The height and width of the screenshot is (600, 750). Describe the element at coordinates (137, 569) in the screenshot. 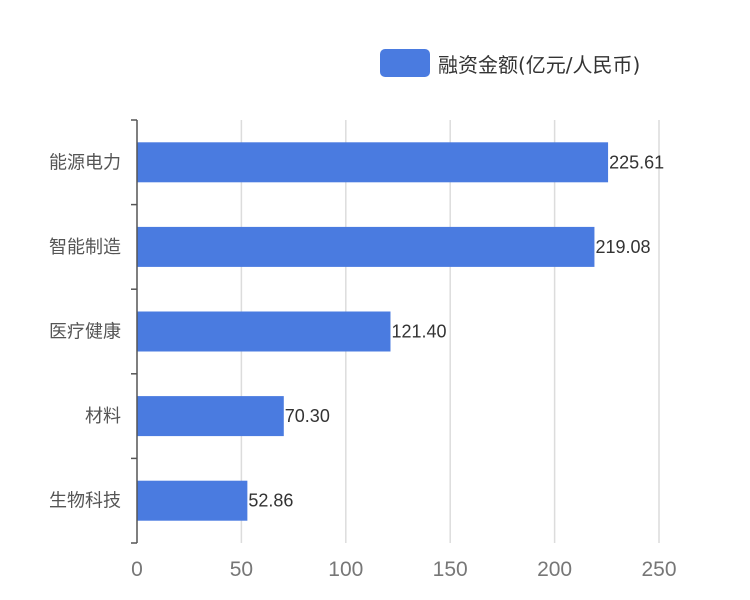

I see `x-tick-label: 0` at that location.